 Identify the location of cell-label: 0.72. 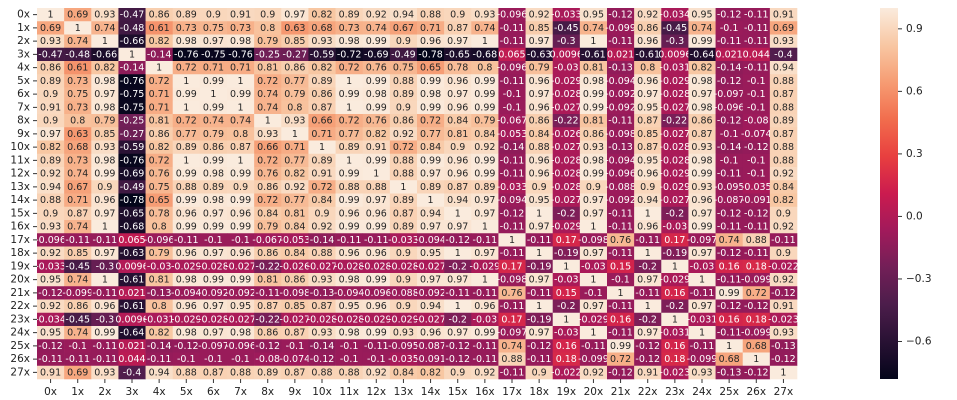
(403, 147).